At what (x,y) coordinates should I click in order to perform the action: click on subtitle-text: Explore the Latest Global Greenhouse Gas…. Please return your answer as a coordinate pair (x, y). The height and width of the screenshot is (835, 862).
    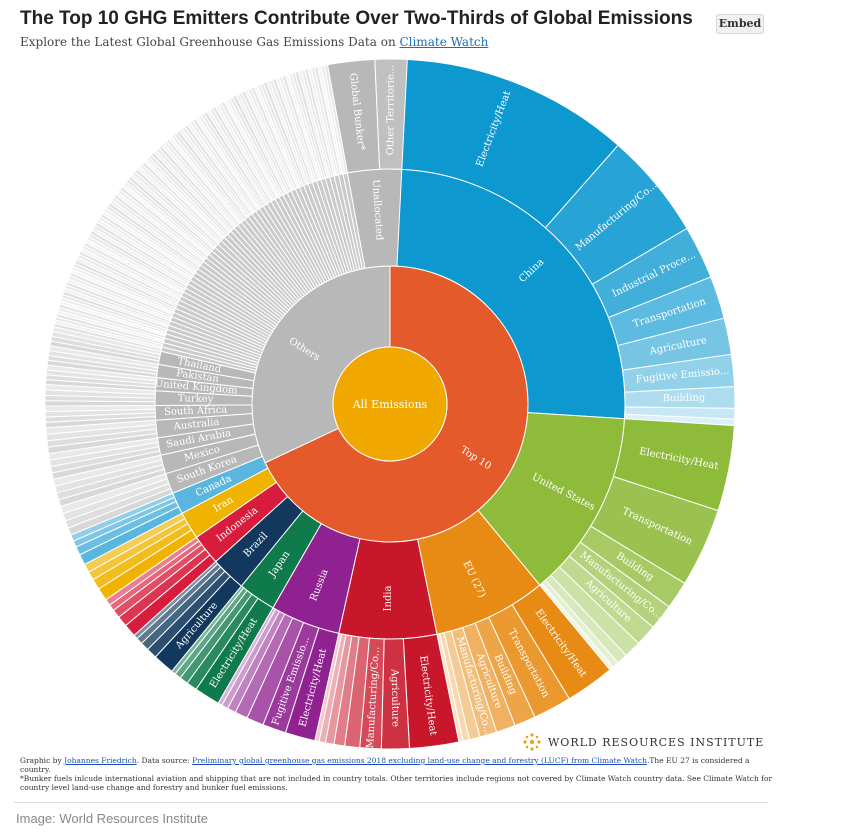
    Looking at the image, I should click on (208, 42).